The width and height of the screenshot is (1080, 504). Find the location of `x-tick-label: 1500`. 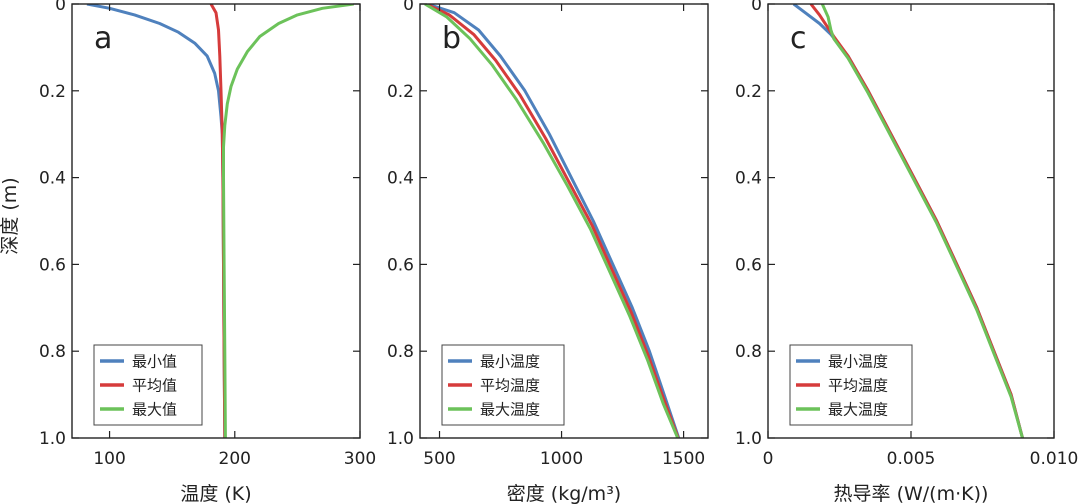

x-tick-label: 1500 is located at coordinates (683, 459).